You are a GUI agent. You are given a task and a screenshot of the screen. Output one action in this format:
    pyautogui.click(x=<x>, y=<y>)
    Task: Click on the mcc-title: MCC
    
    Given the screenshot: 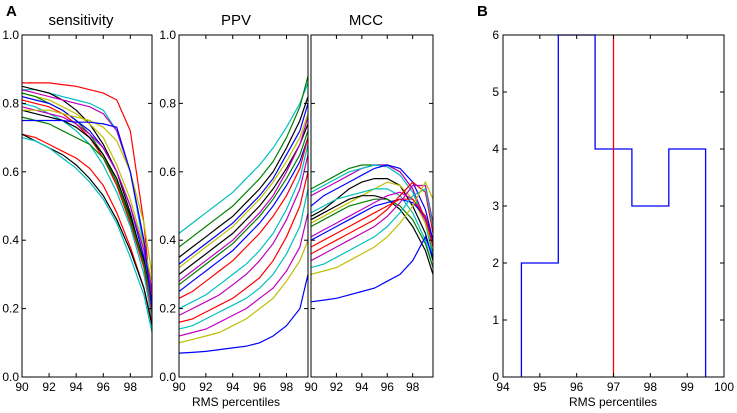 What is the action you would take?
    pyautogui.click(x=366, y=20)
    